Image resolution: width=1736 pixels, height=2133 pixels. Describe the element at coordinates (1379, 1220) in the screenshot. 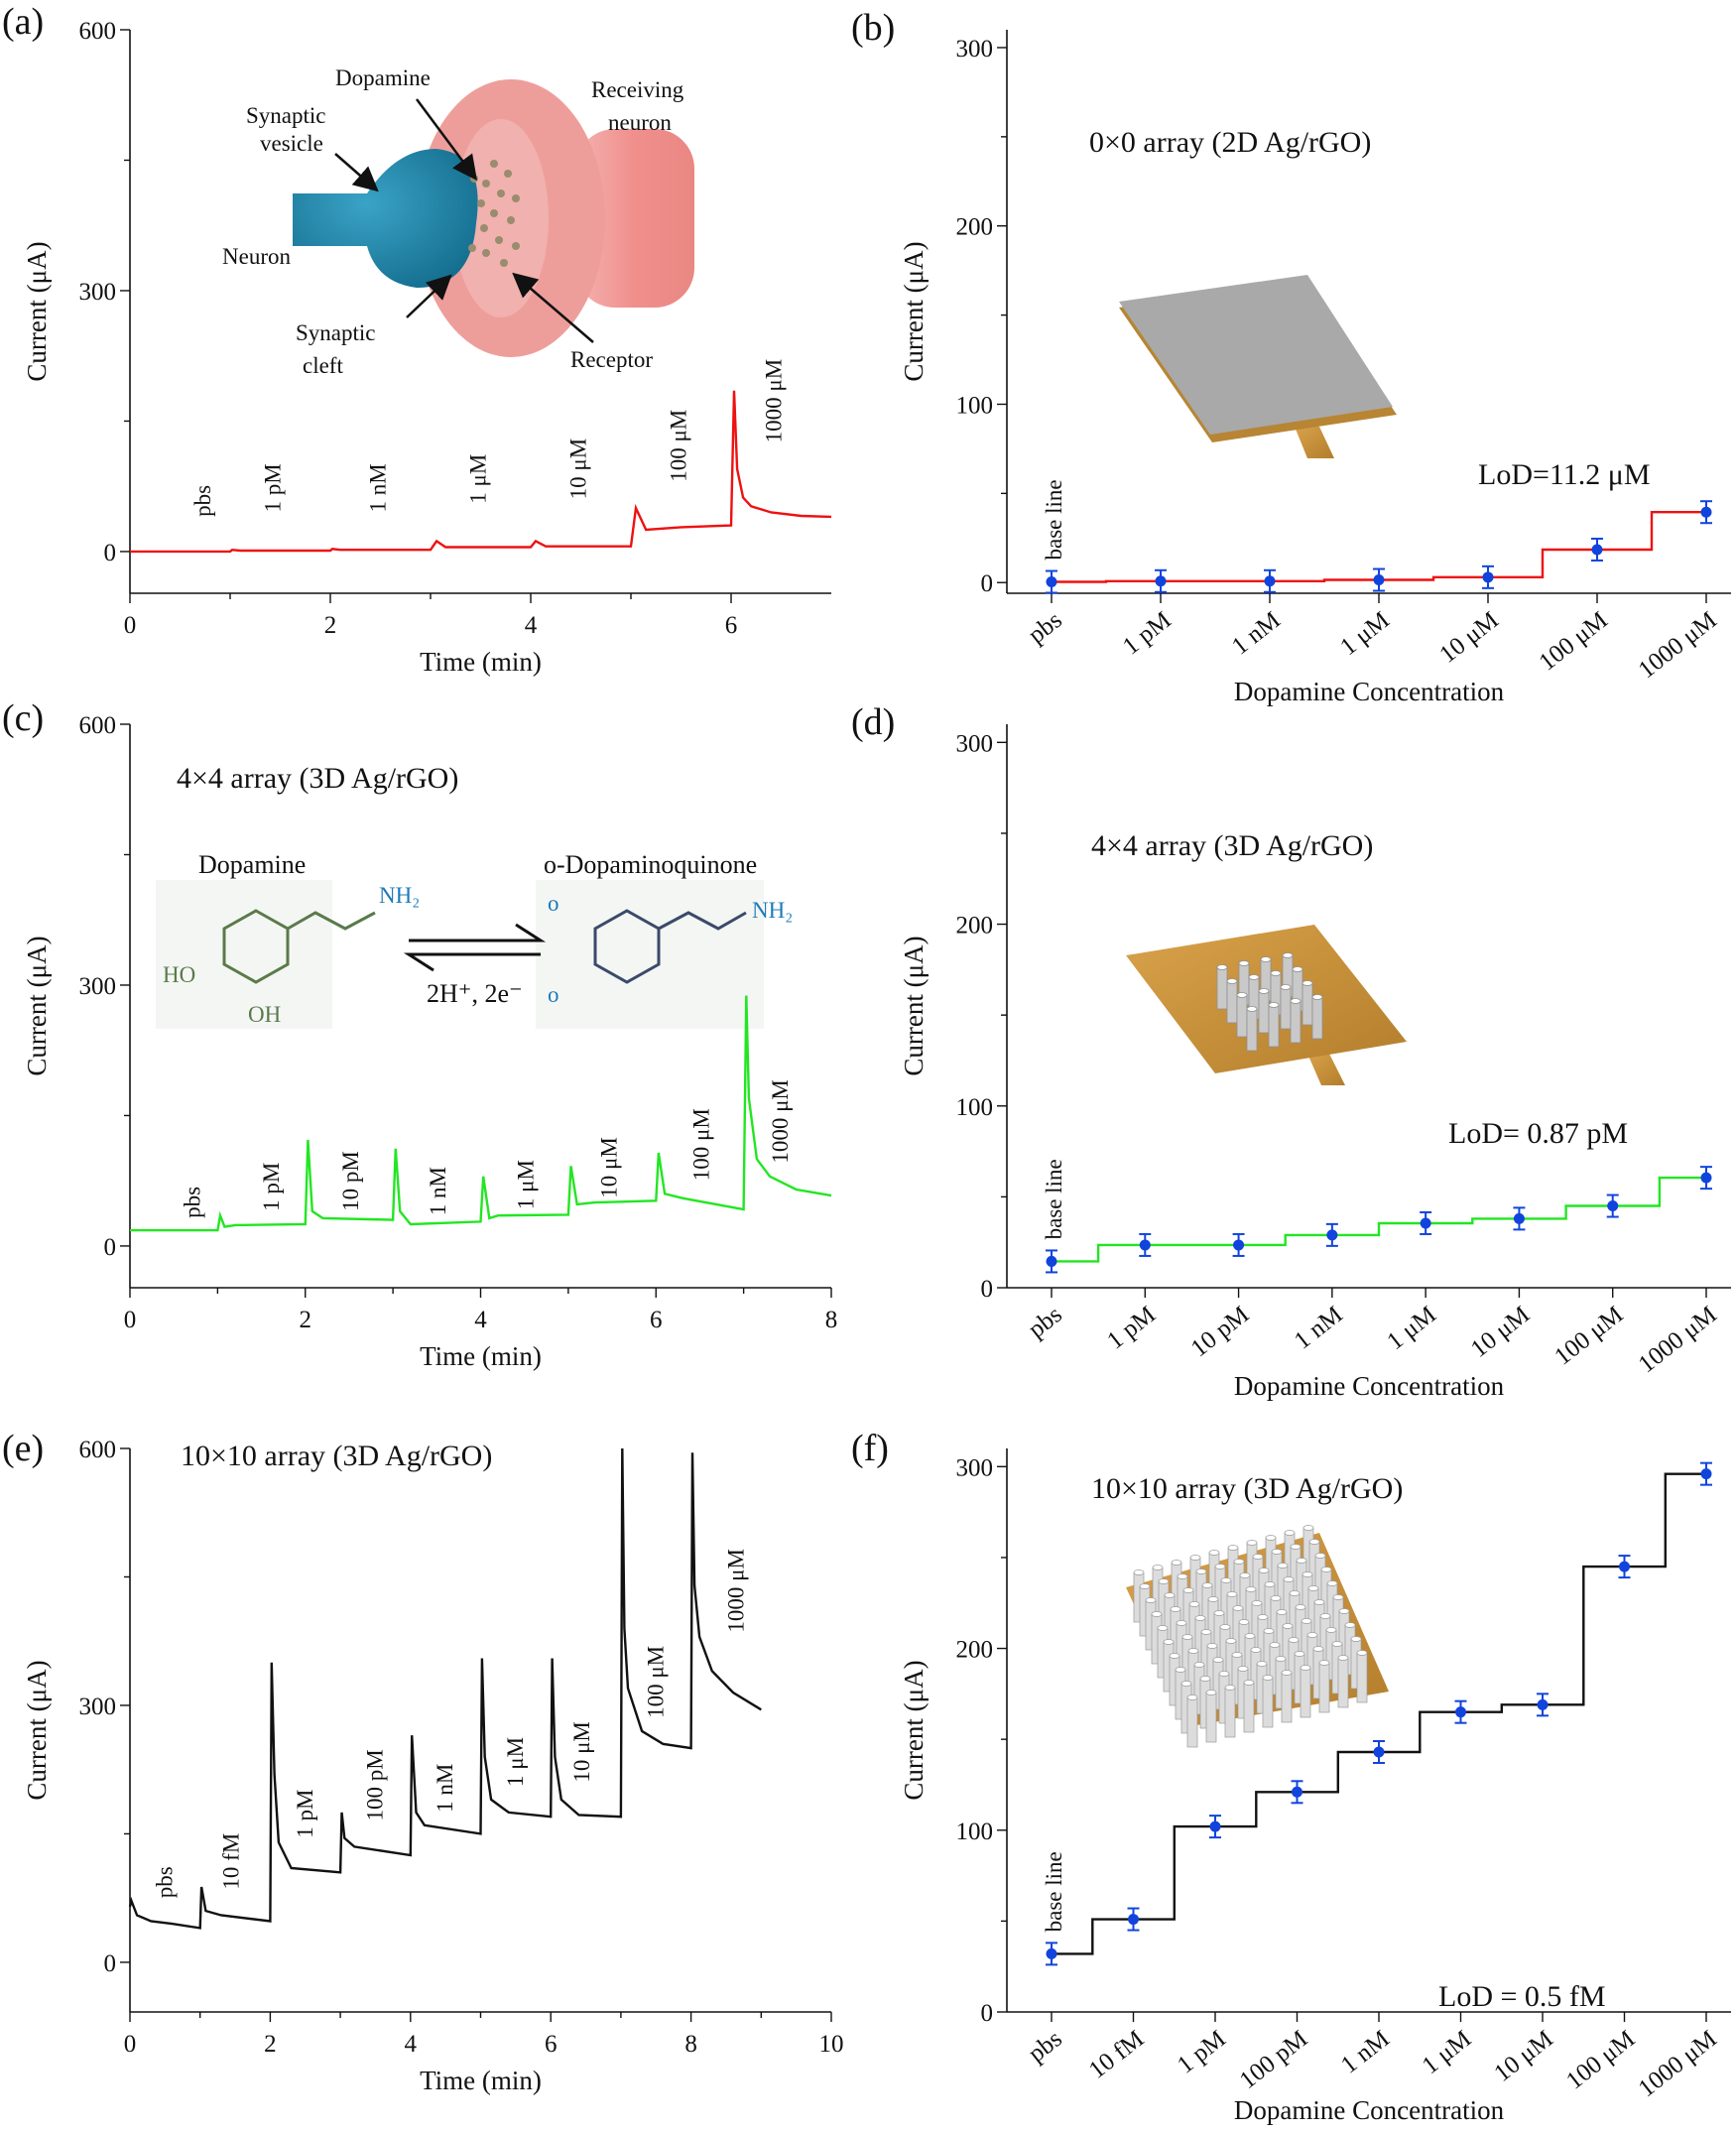

I see `step-line-d` at that location.